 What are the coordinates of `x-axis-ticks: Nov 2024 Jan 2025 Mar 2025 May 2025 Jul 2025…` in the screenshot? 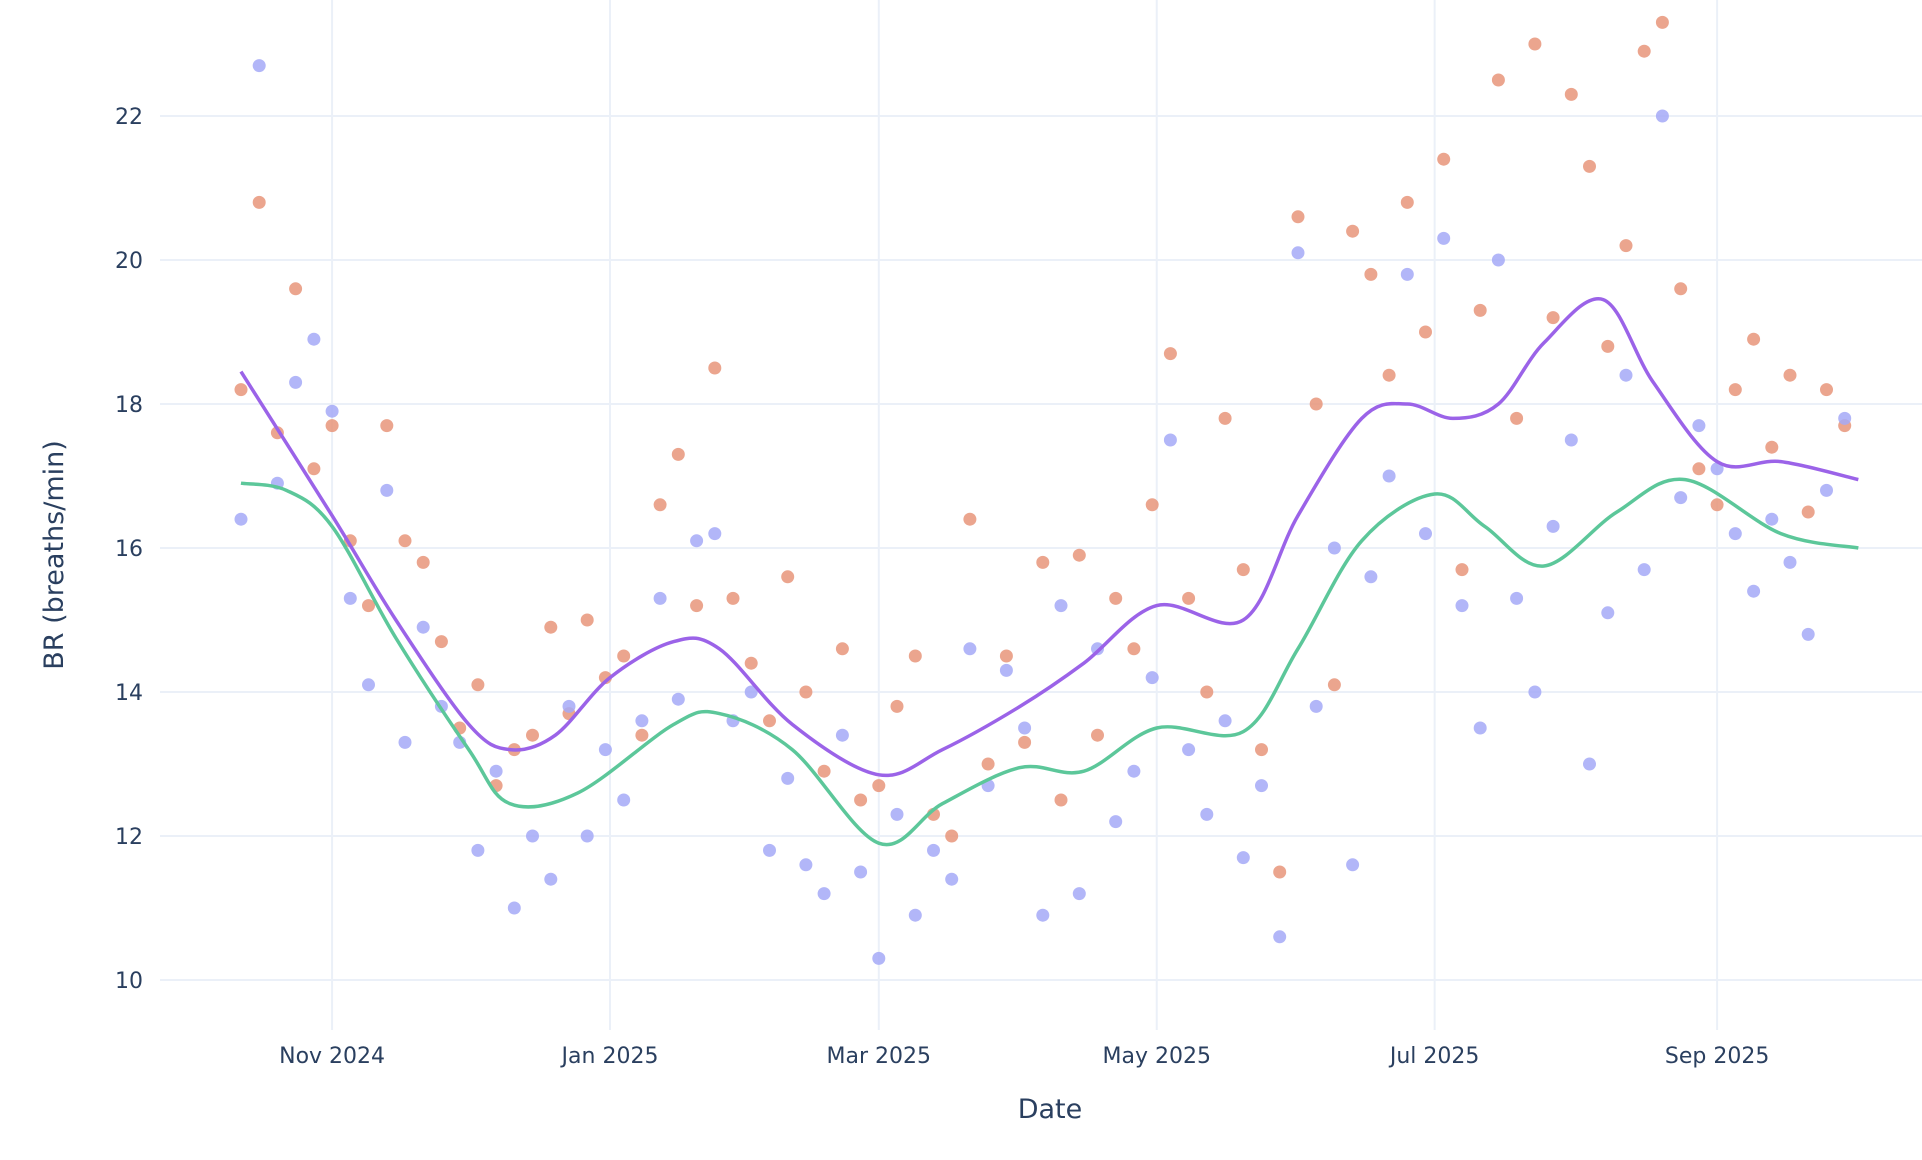 It's located at (1024, 1056).